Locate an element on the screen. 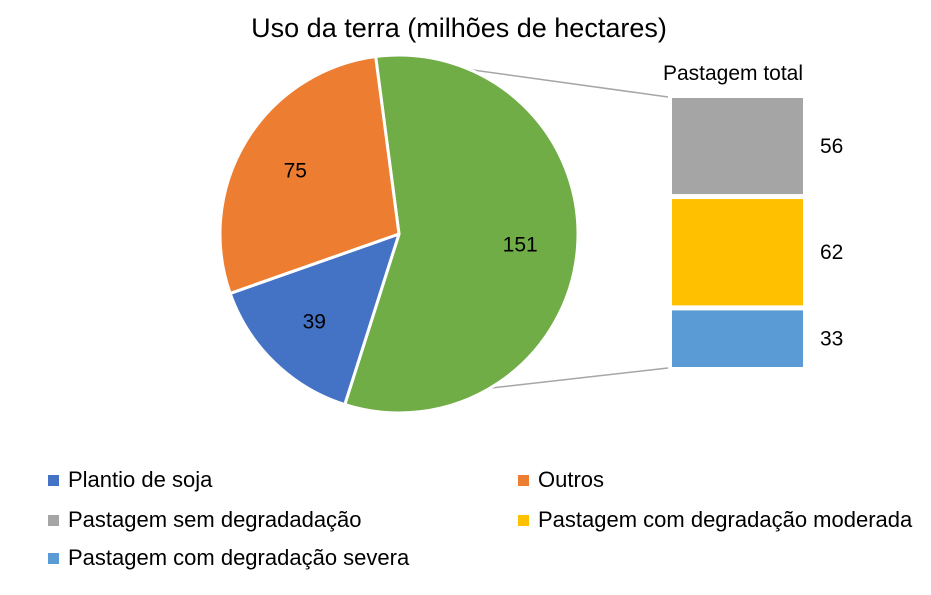 Image resolution: width=931 pixels, height=595 pixels. pie-slice-plantio-de-soja is located at coordinates (314, 319).